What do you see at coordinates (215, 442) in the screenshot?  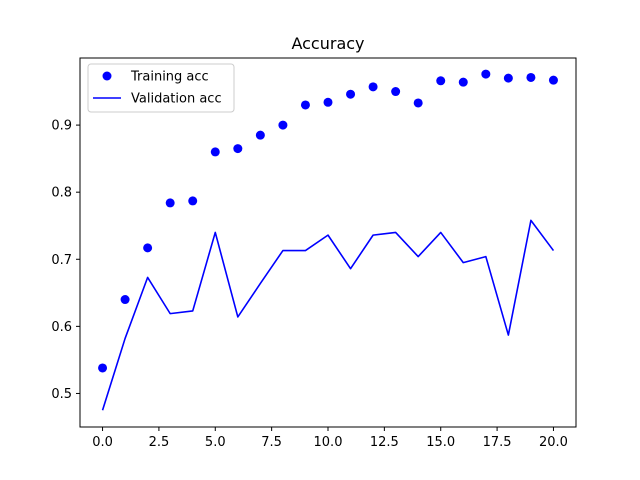 I see `x-tick-label: 5.0` at bounding box center [215, 442].